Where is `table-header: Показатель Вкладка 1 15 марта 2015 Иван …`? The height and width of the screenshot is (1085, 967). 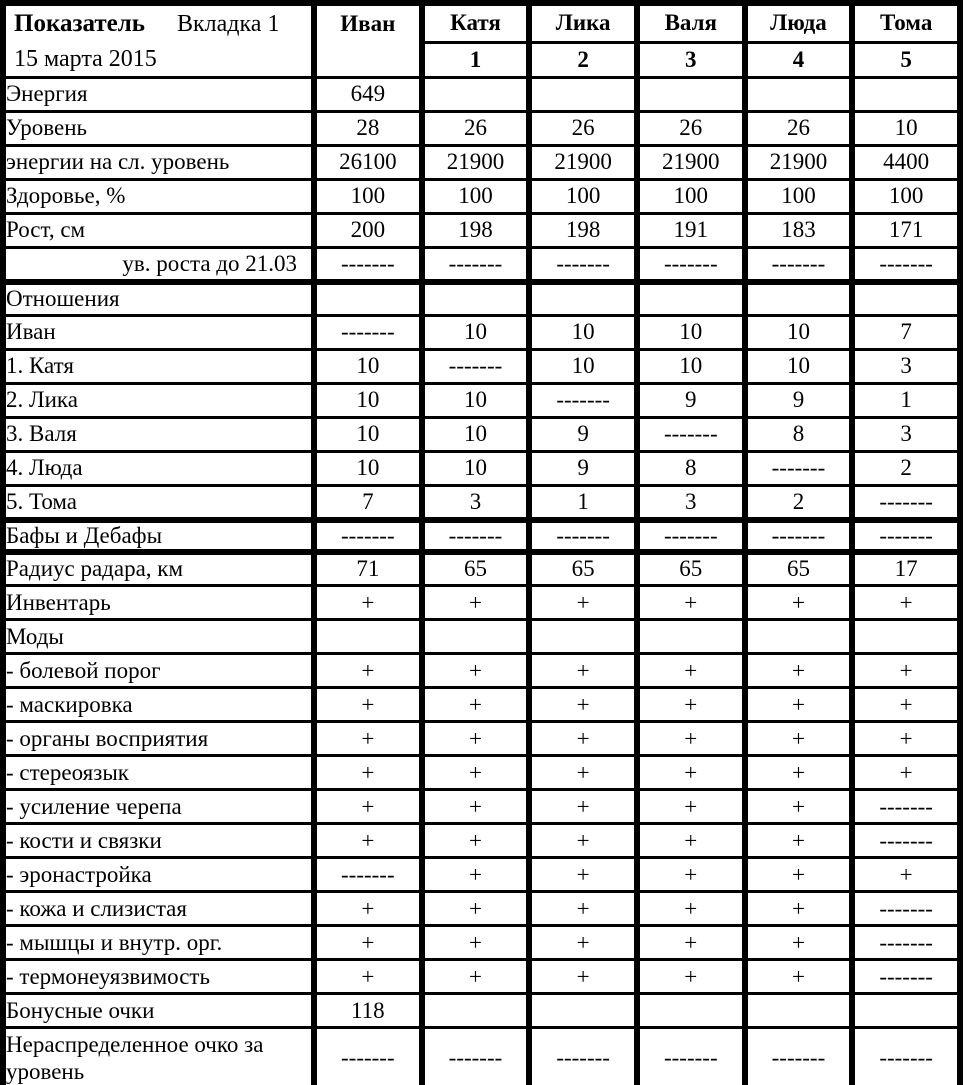 table-header: Показатель Вкладка 1 15 марта 2015 Иван … is located at coordinates (481, 40).